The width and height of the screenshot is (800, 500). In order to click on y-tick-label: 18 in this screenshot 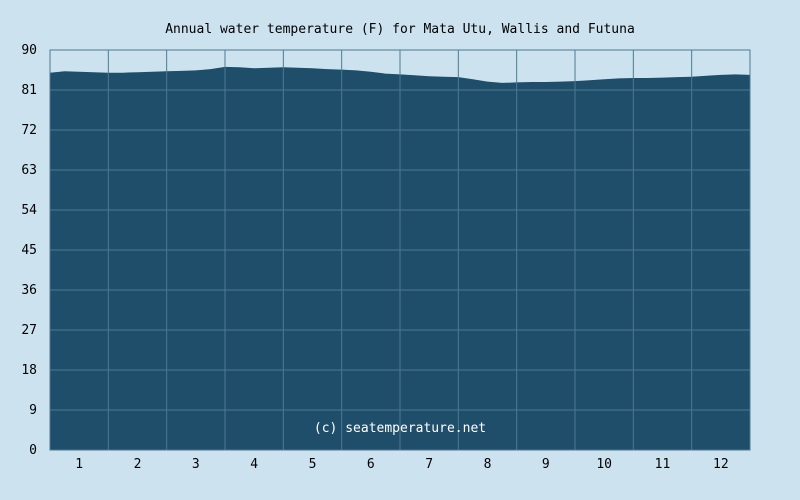, I will do `click(29, 370)`.